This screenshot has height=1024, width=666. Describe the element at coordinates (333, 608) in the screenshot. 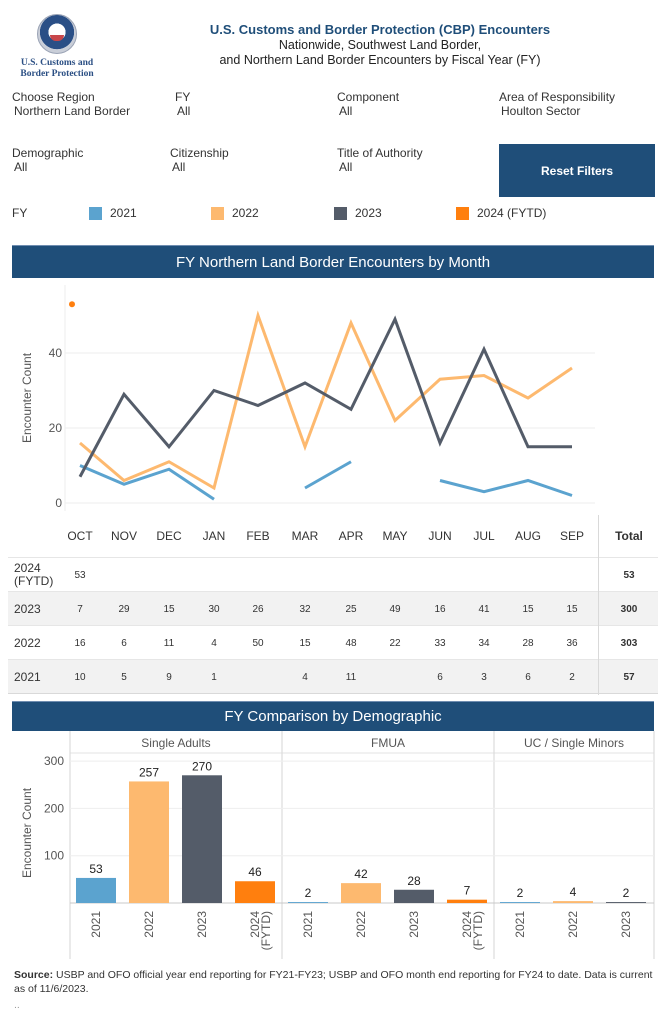

I see `table-row: 2023 7 29 15 30 26 32 25 49 16 41 15 15 300` at that location.